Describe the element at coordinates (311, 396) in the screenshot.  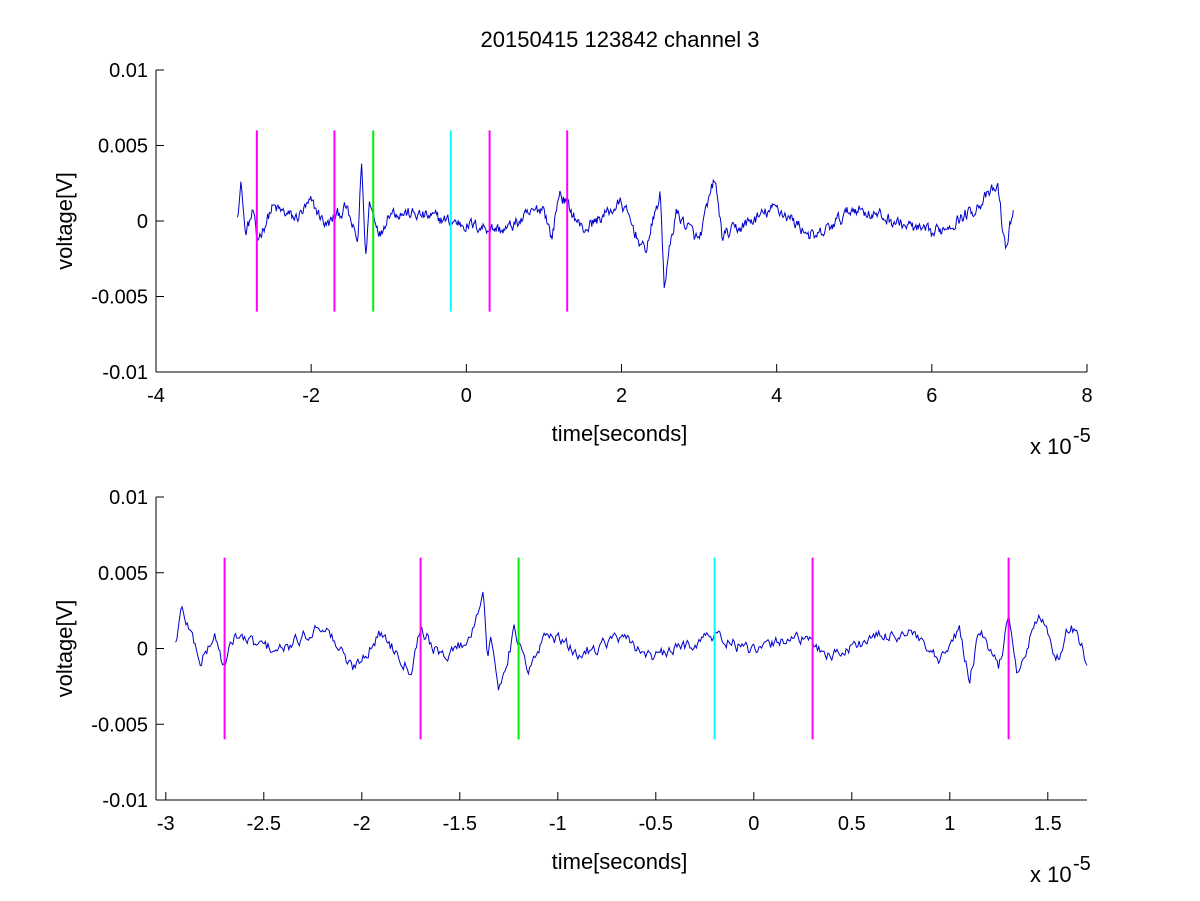
I see `top-x-tick-label: -2` at that location.